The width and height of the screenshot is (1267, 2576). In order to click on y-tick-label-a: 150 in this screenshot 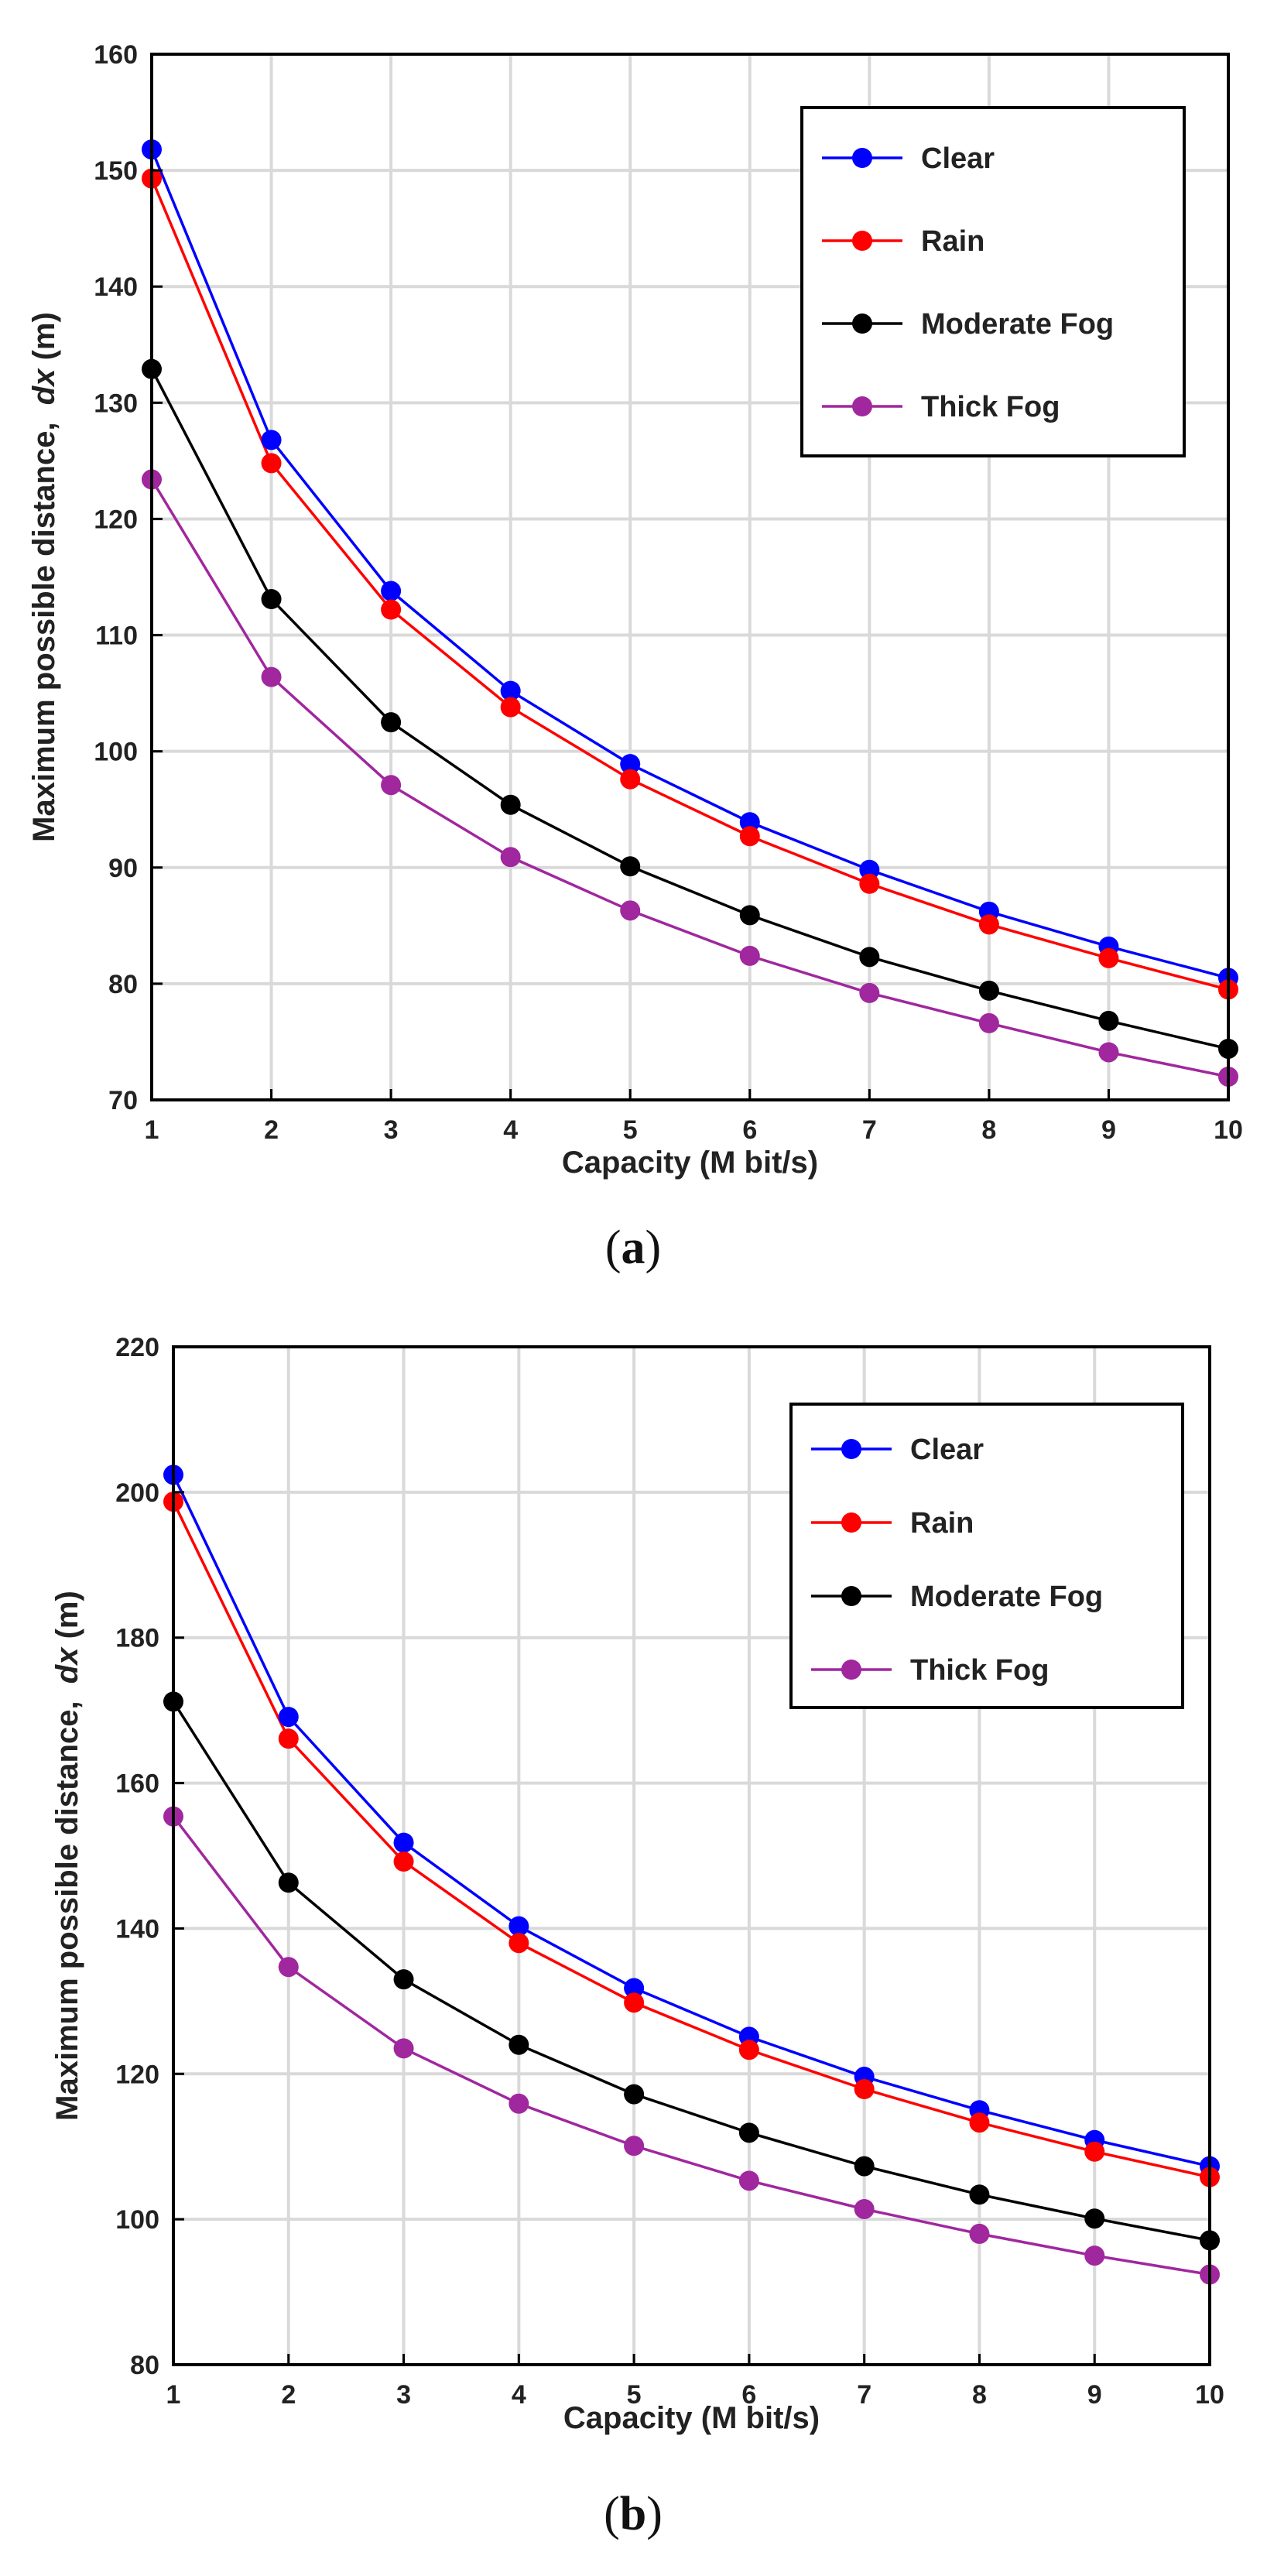, I will do `click(116, 171)`.